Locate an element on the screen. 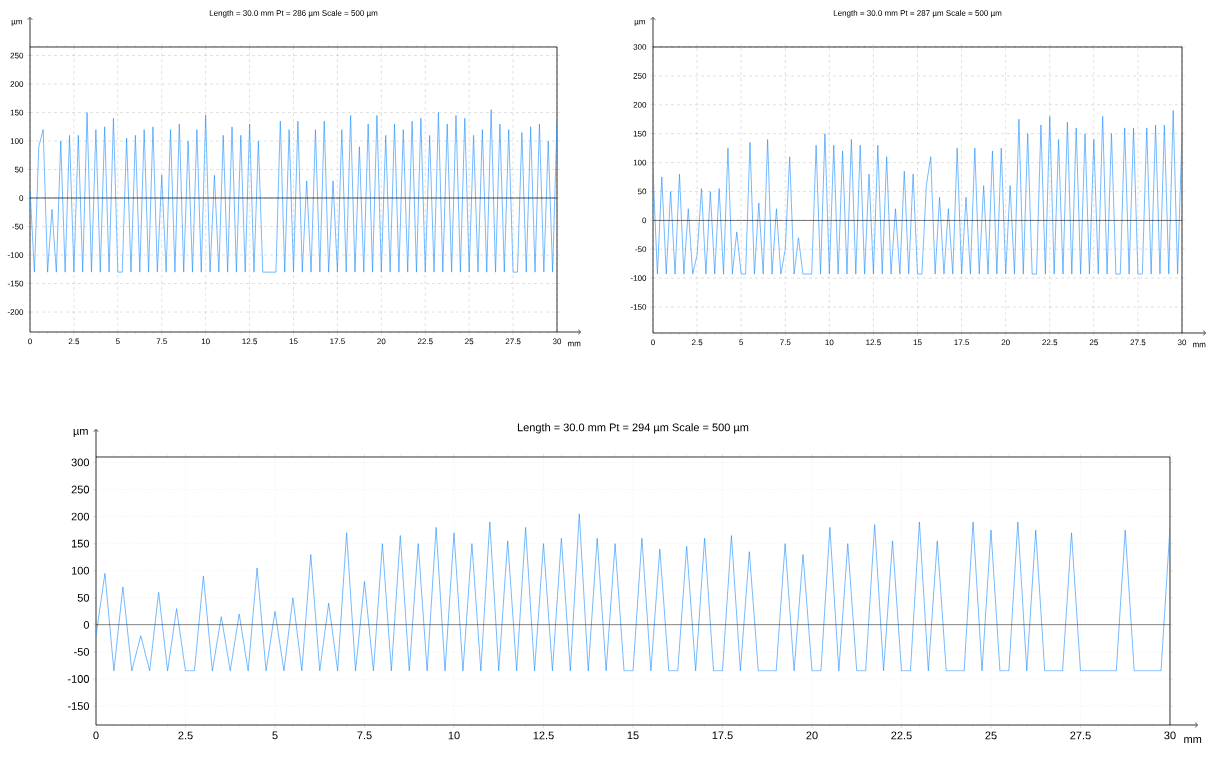  chart-title: Length = 30.0 mm Pt = 286 µm Scale = 500 µm is located at coordinates (293, 14).